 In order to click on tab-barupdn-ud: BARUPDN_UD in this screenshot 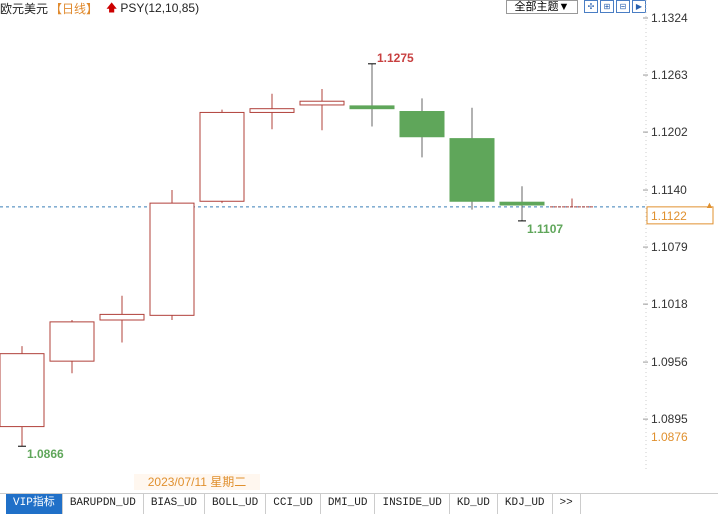, I will do `click(103, 504)`.